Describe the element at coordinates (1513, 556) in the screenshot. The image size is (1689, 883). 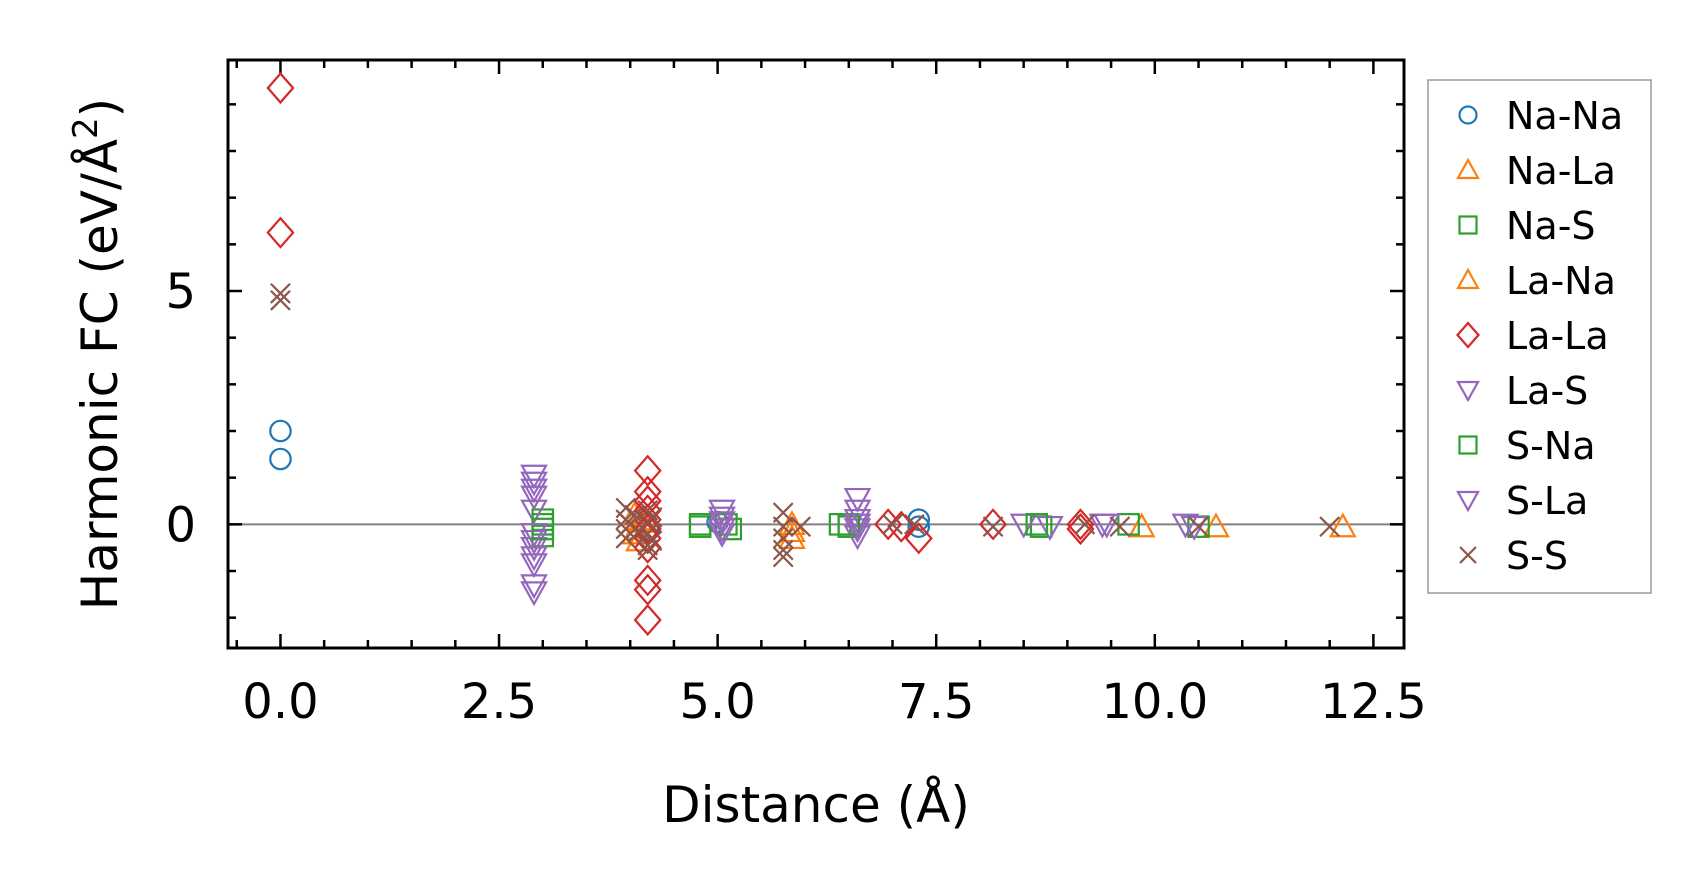
I see `legend-item: S-S` at that location.